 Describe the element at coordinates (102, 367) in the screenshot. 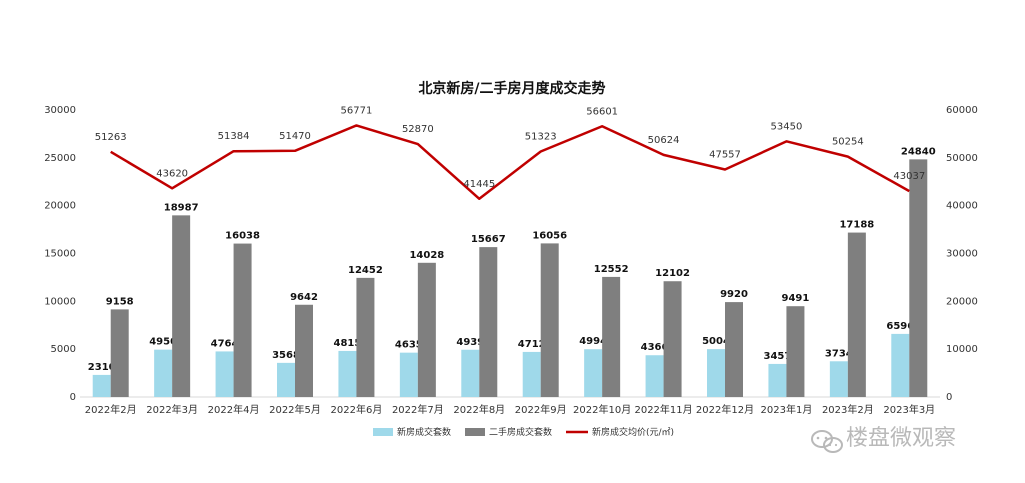

I see `bar-data-label: 2310` at that location.